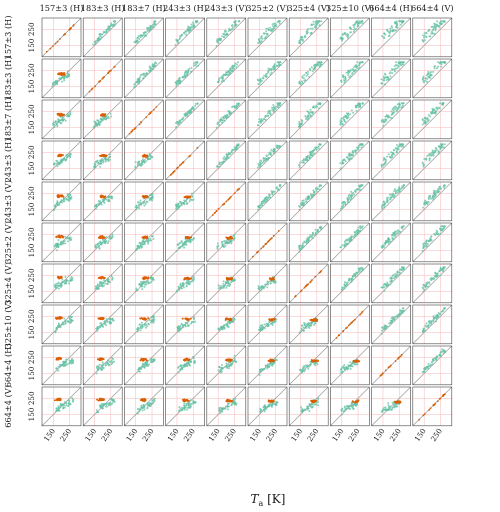 The image size is (500, 512). Describe the element at coordinates (185, 37) in the screenshot. I see `panel-r0-c3` at that location.